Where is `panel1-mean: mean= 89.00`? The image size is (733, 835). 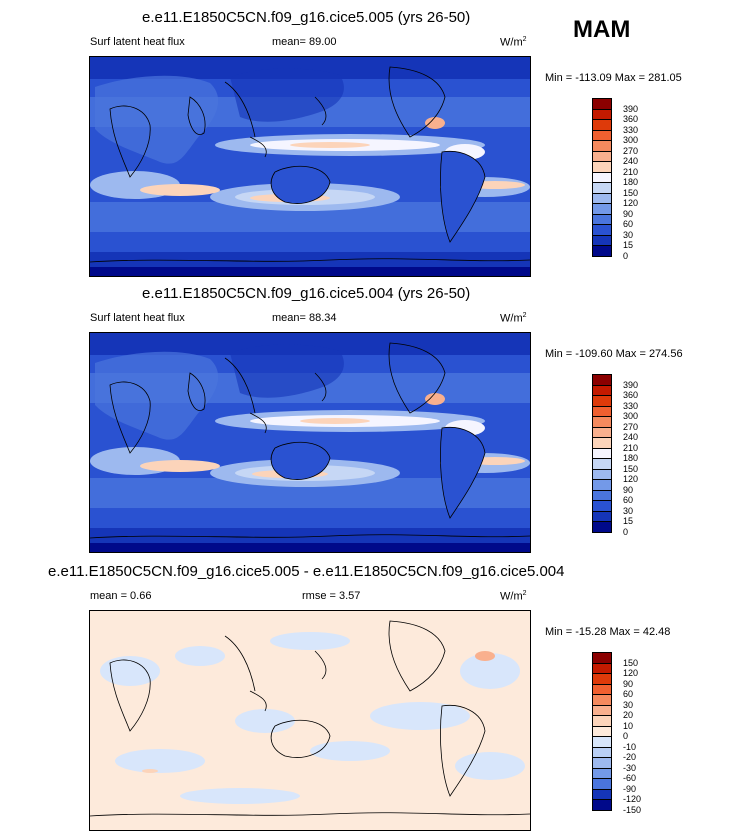 panel1-mean: mean= 89.00 is located at coordinates (304, 42).